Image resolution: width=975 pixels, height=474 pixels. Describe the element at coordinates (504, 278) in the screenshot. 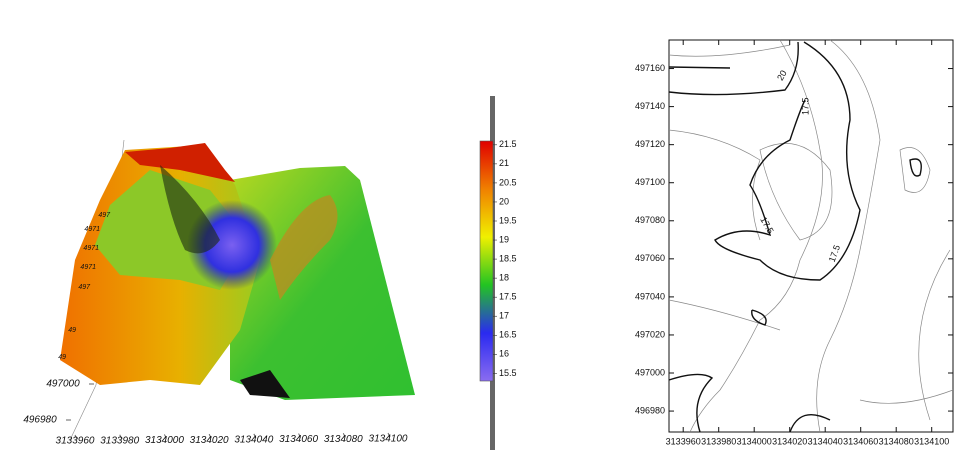

I see `colorbar-tick-label: 18` at that location.